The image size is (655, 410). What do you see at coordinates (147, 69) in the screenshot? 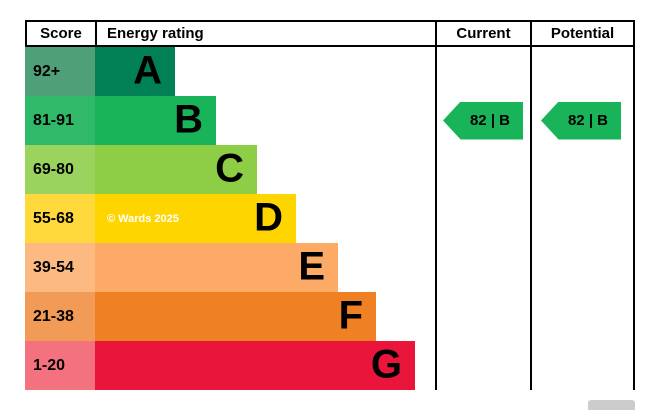
I see `band-letter: A` at bounding box center [147, 69].